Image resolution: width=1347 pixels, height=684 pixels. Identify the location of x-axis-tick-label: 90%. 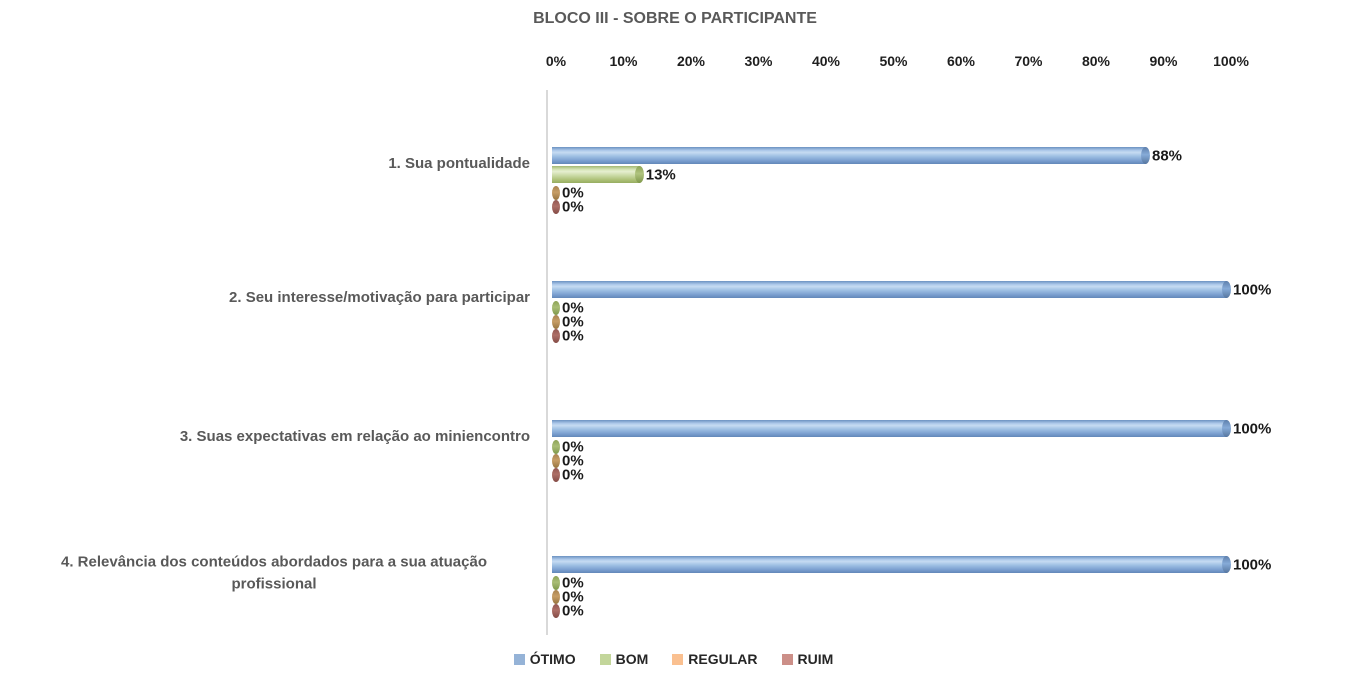
(1163, 61).